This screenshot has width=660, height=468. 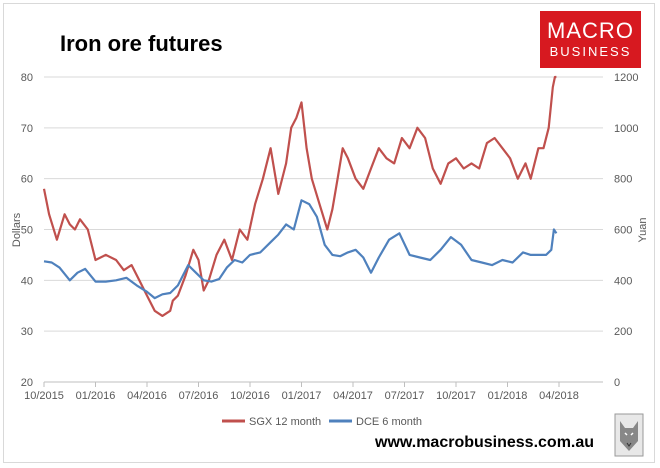 I want to click on x-tick-label: 07/2017, so click(x=405, y=396).